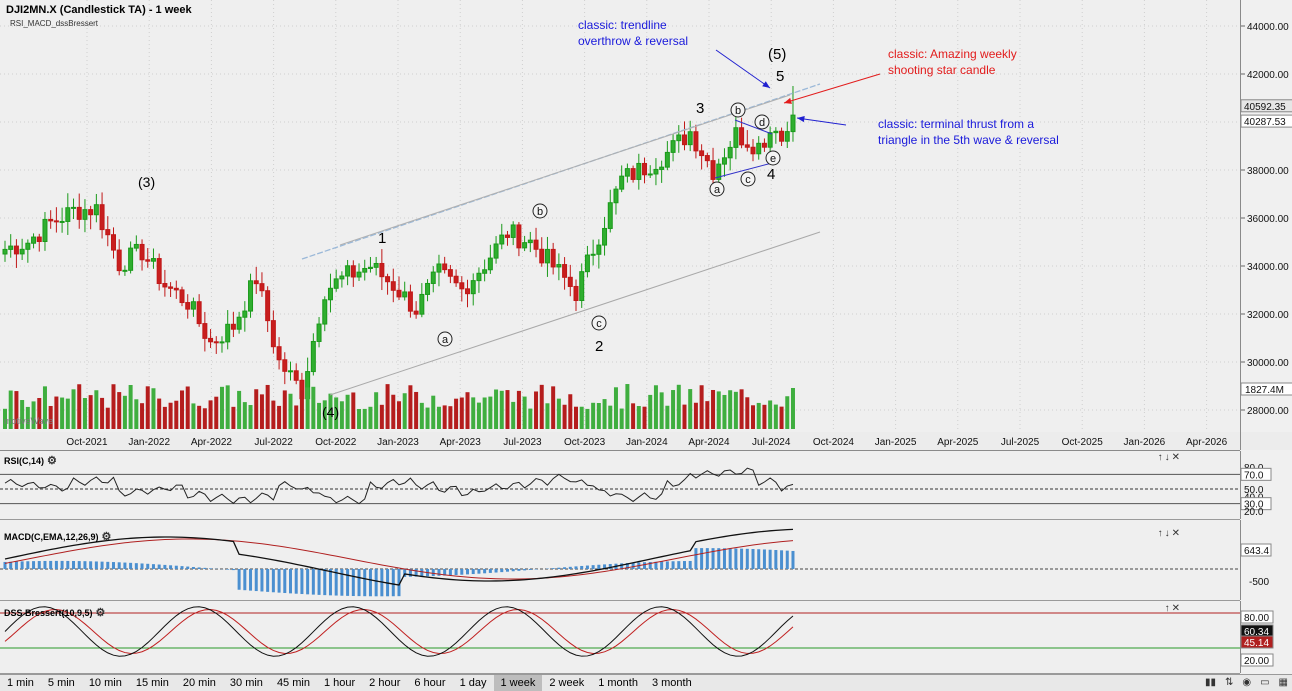  Describe the element at coordinates (620, 485) in the screenshot. I see `rsi-panel: RSI(C,14) ⚙ ↑↓✕` at that location.